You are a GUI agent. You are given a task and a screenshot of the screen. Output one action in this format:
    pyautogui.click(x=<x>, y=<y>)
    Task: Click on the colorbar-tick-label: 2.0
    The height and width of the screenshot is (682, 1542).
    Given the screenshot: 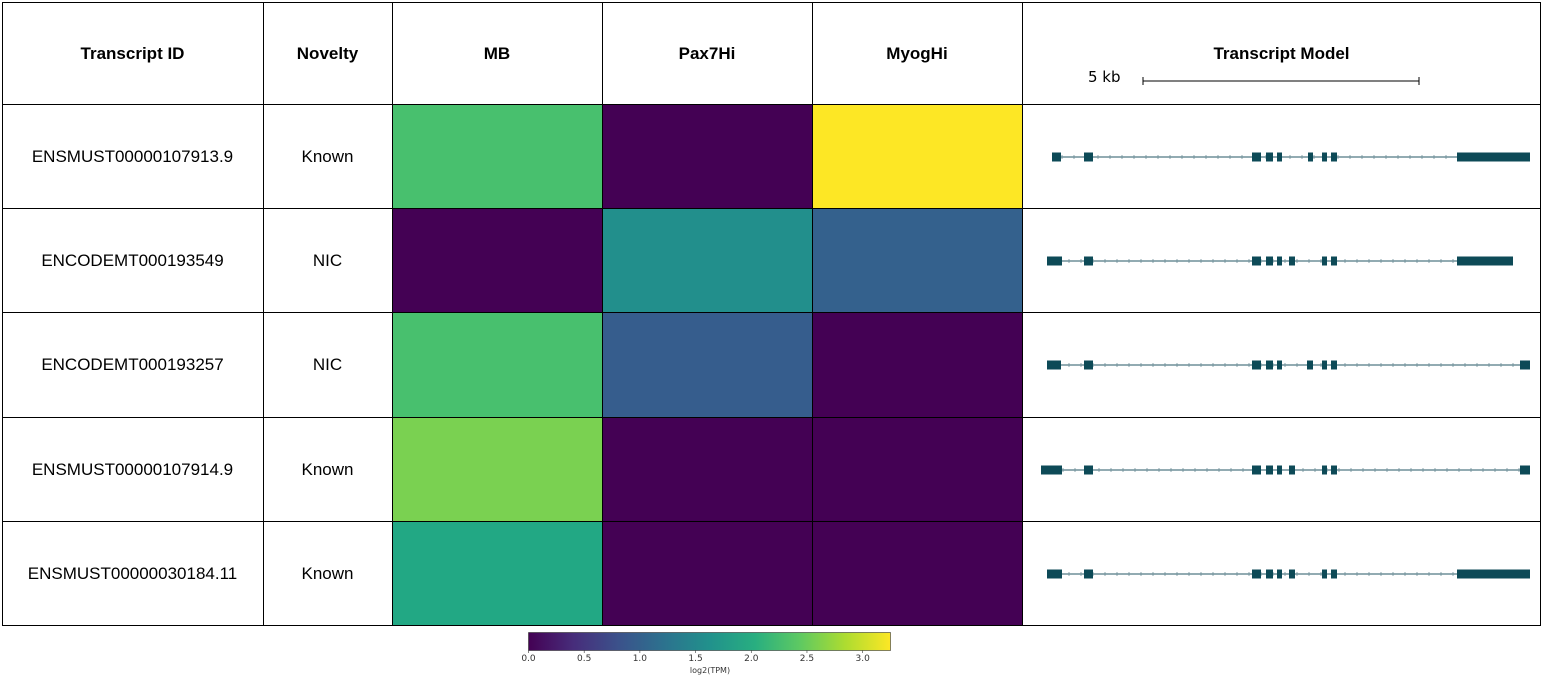 What is the action you would take?
    pyautogui.click(x=751, y=659)
    